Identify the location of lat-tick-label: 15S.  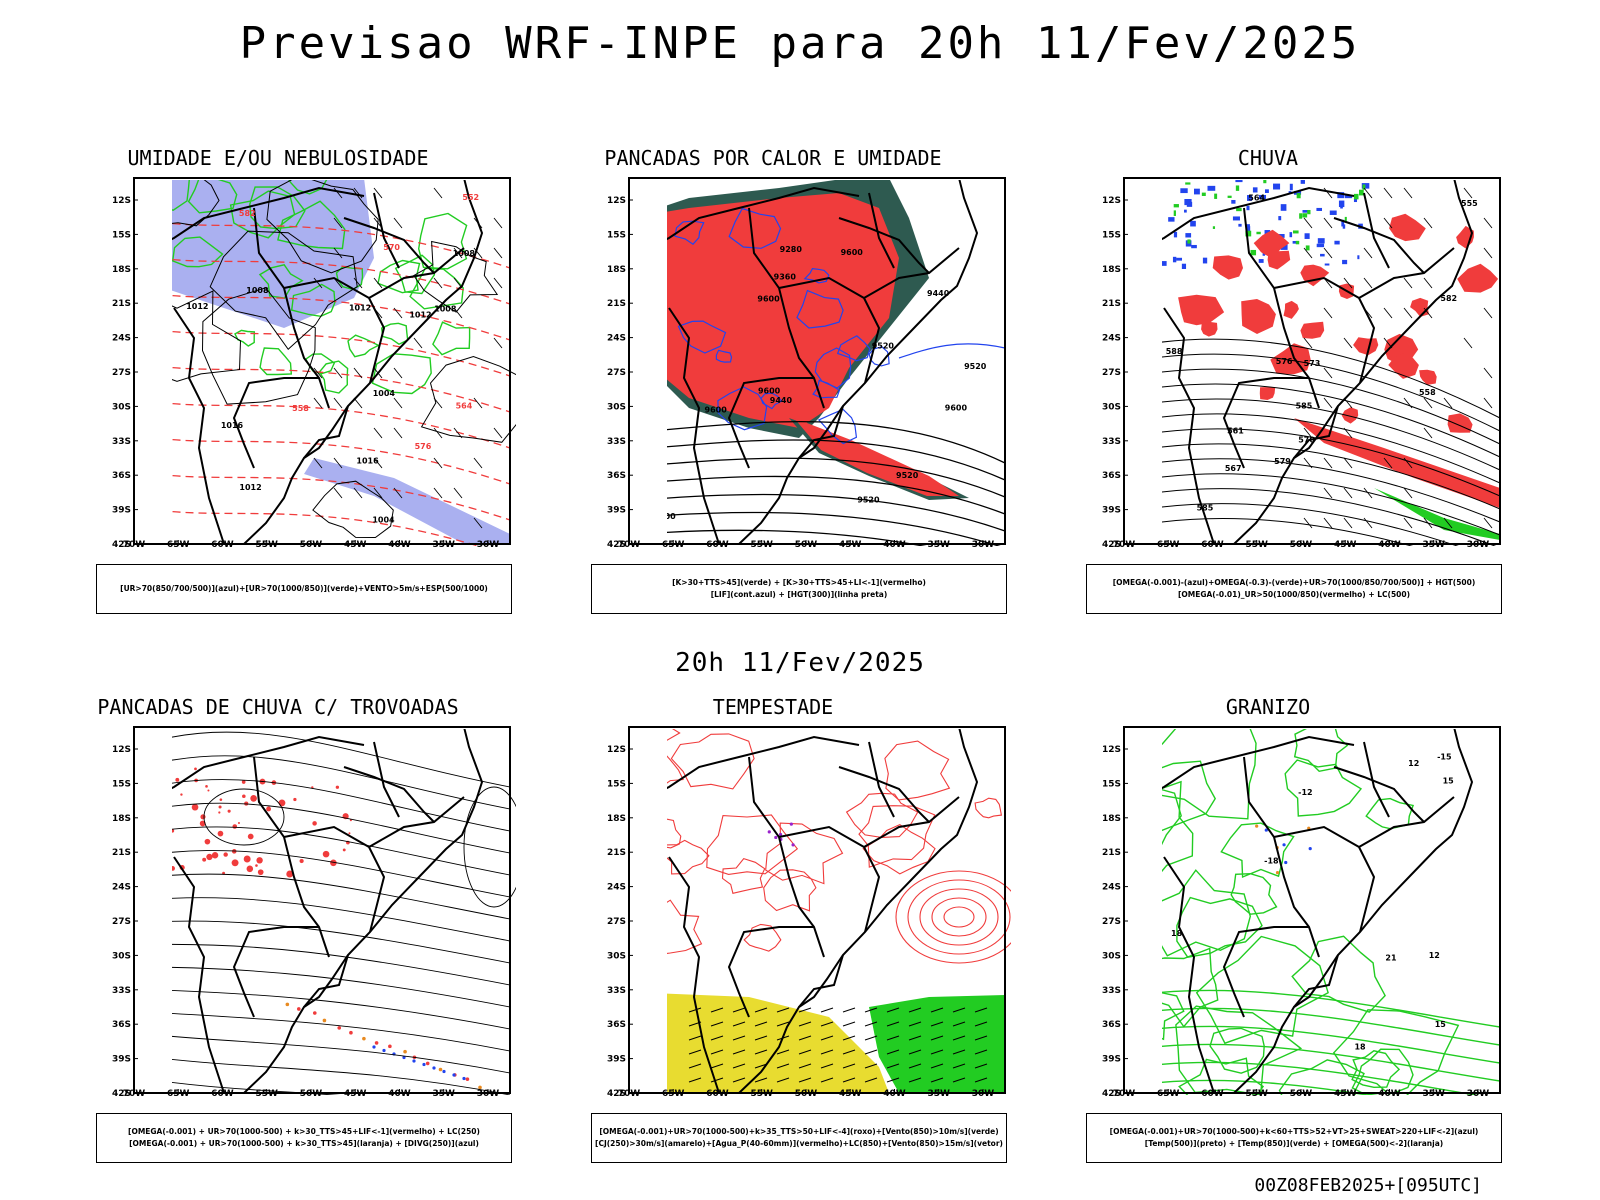
(616, 235).